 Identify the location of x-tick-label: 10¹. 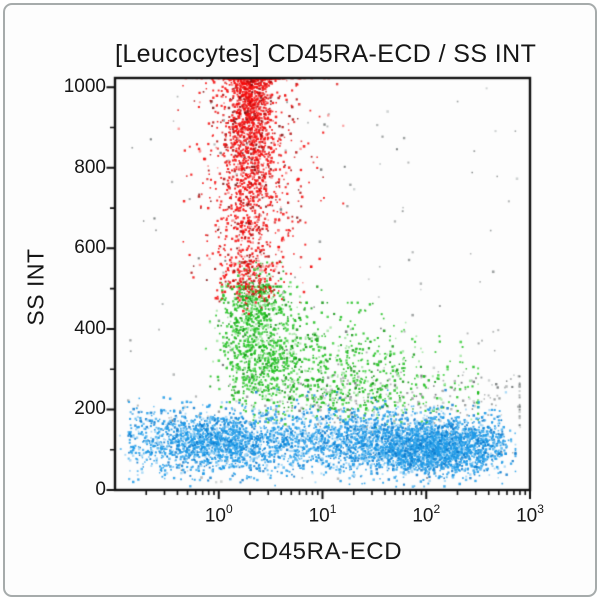
(322, 514).